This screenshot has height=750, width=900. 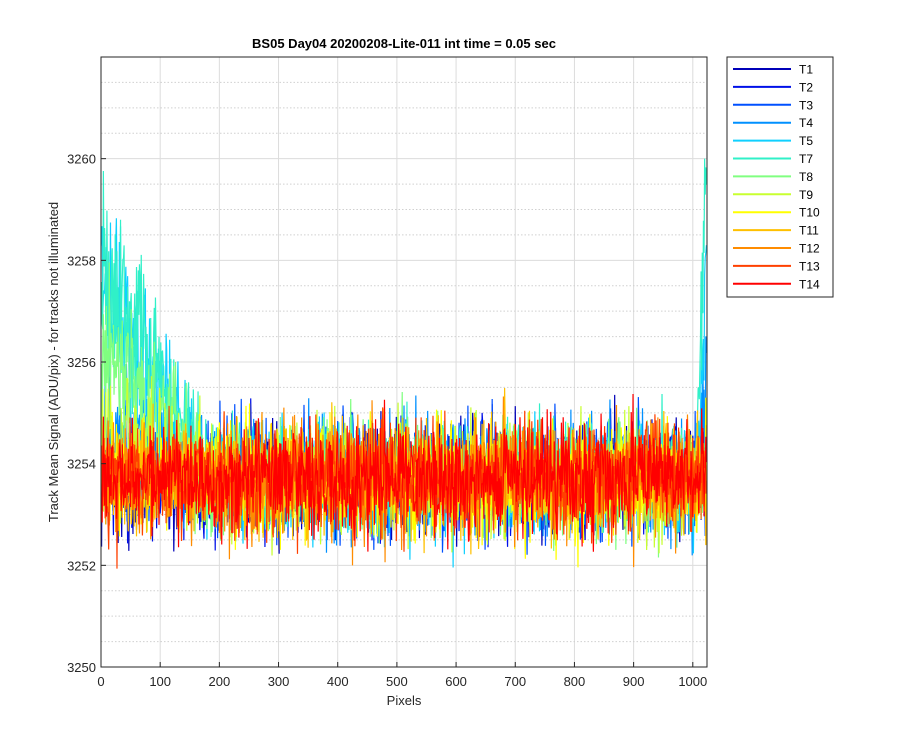 I want to click on y-tick-label: 3254, so click(x=81, y=464).